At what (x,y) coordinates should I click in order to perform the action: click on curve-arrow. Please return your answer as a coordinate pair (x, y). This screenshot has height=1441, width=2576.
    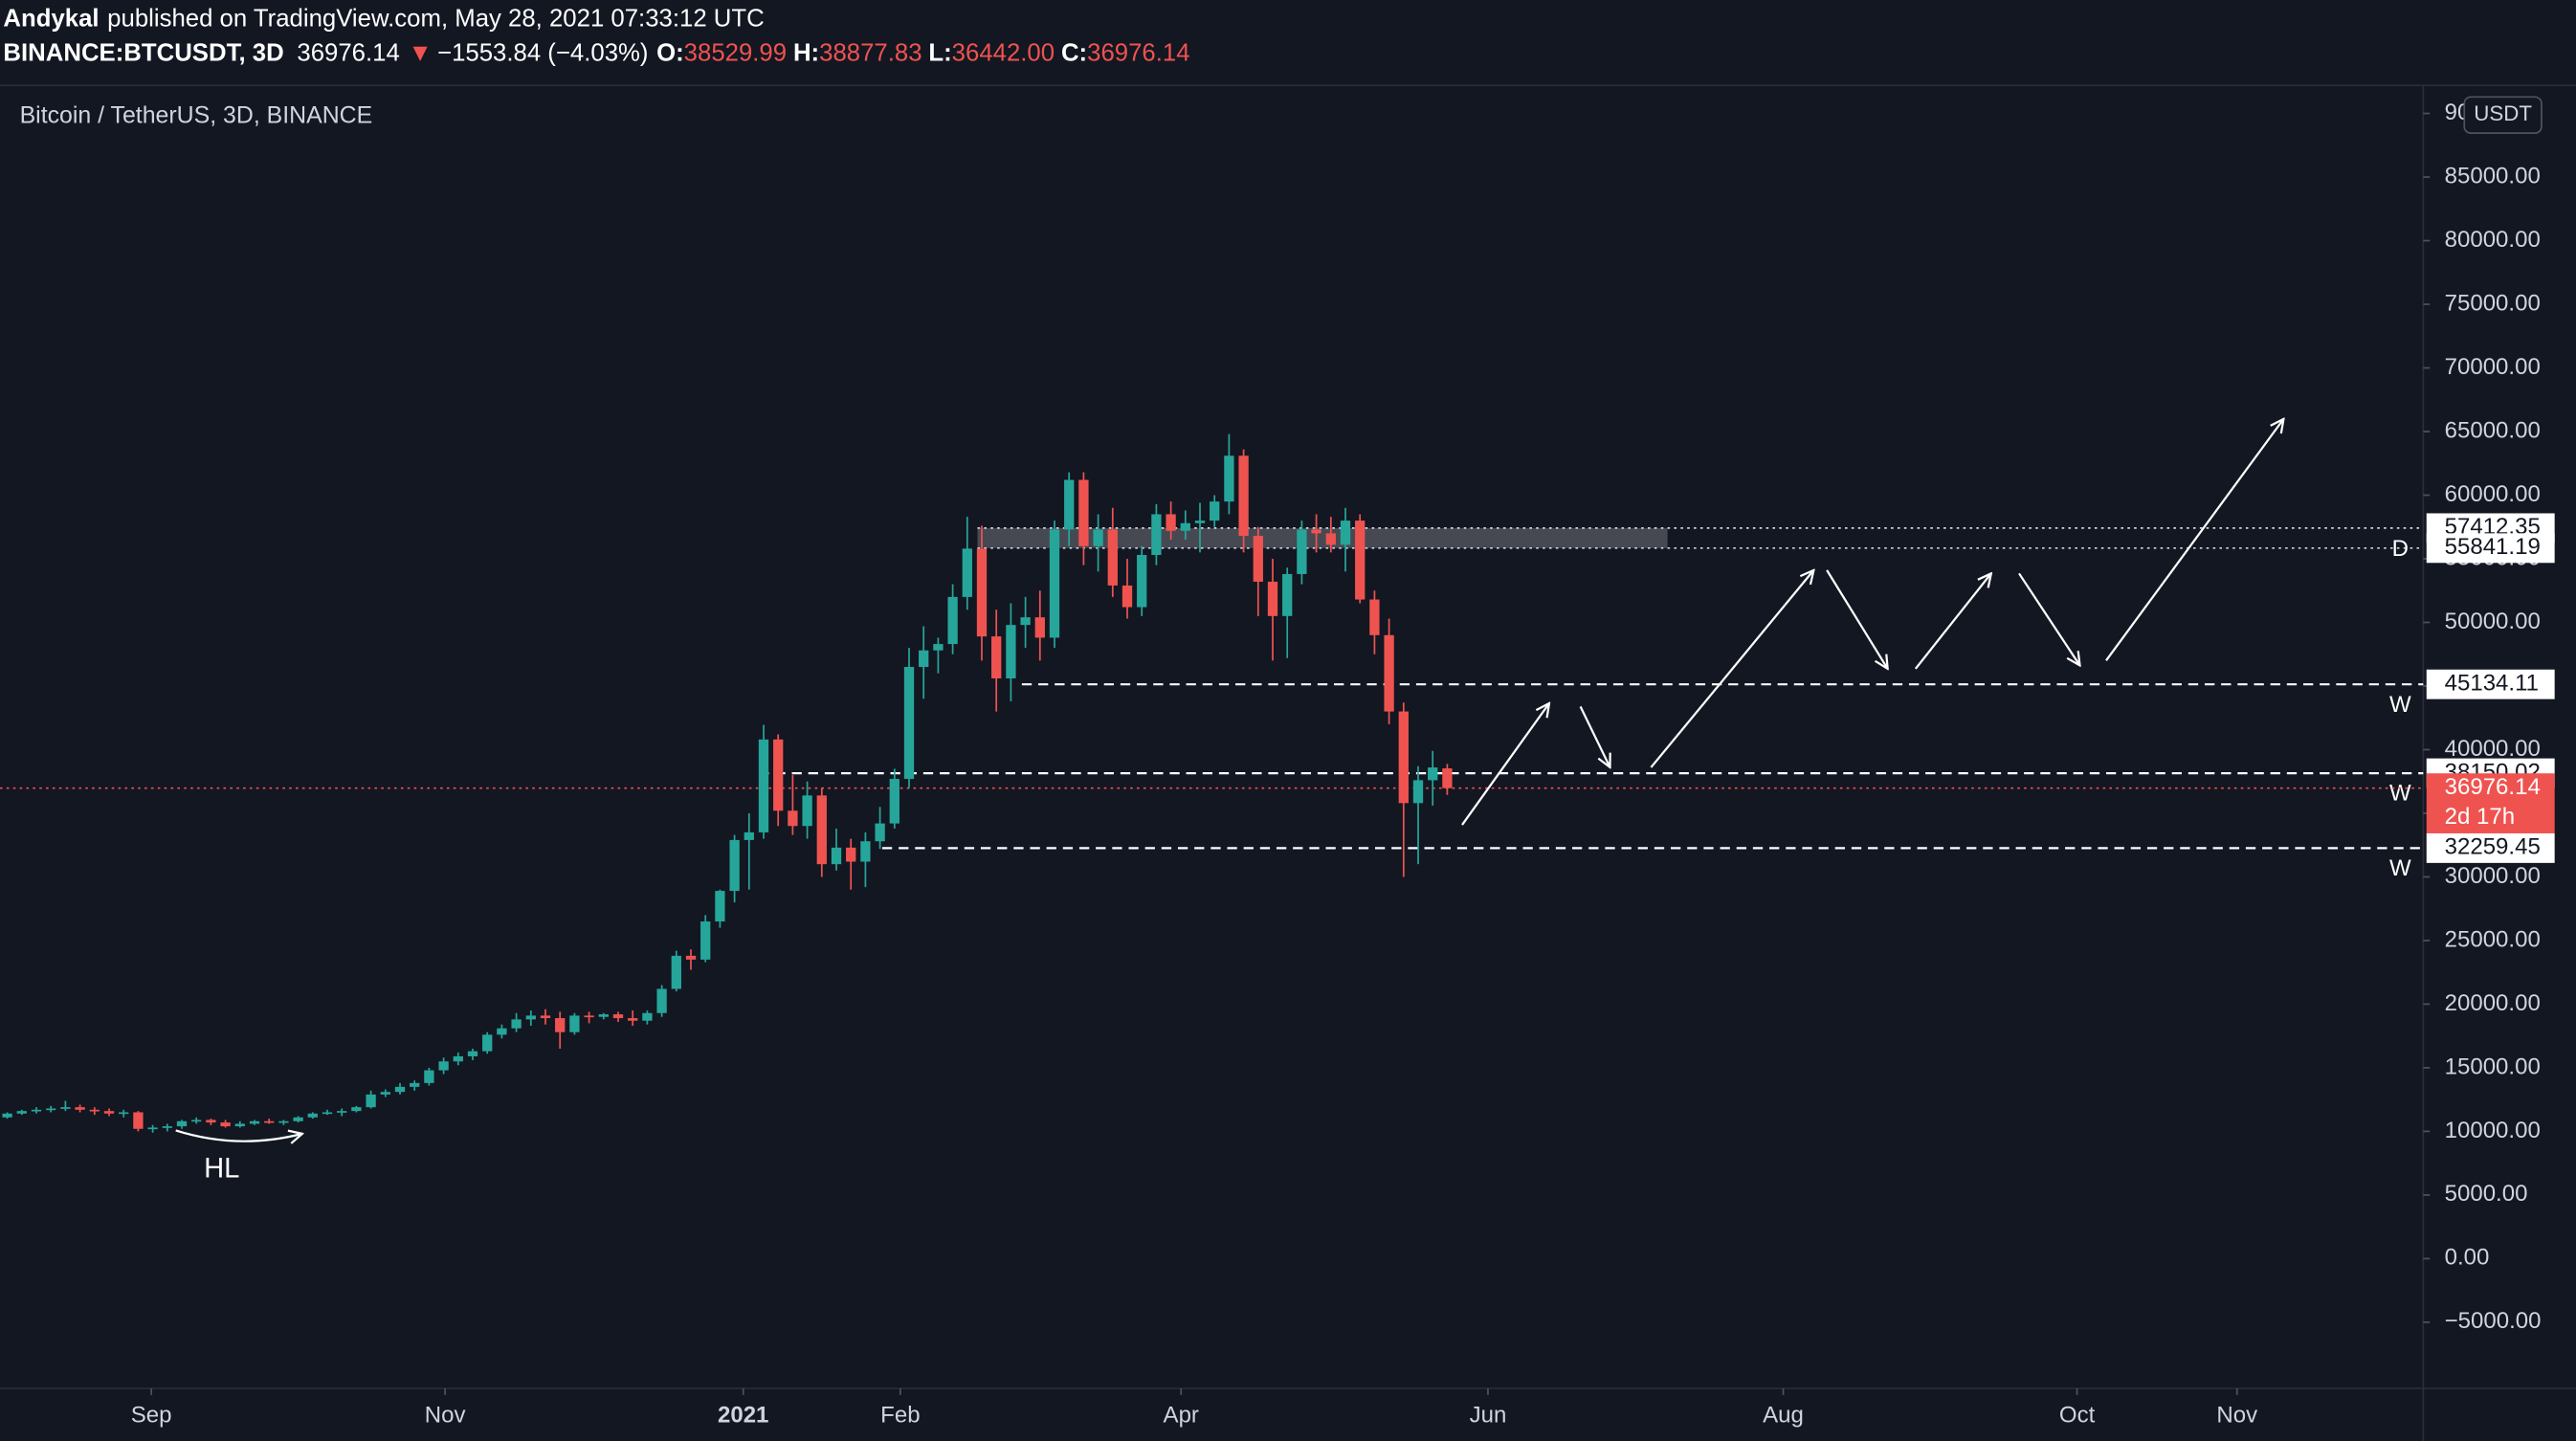
    Looking at the image, I should click on (238, 1135).